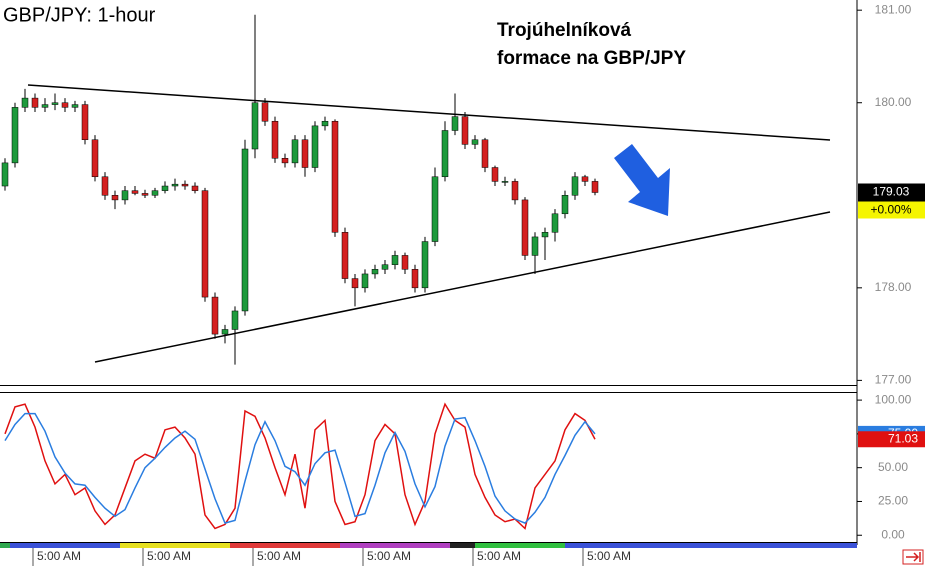 The height and width of the screenshot is (567, 925). I want to click on change-tag, so click(891, 210).